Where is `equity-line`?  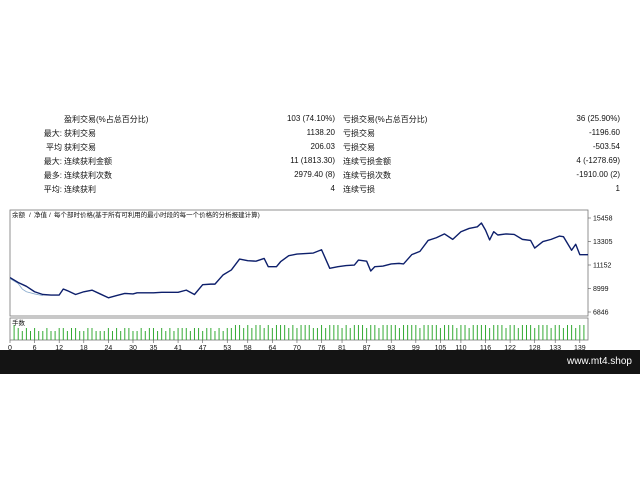
equity-line is located at coordinates (26, 287).